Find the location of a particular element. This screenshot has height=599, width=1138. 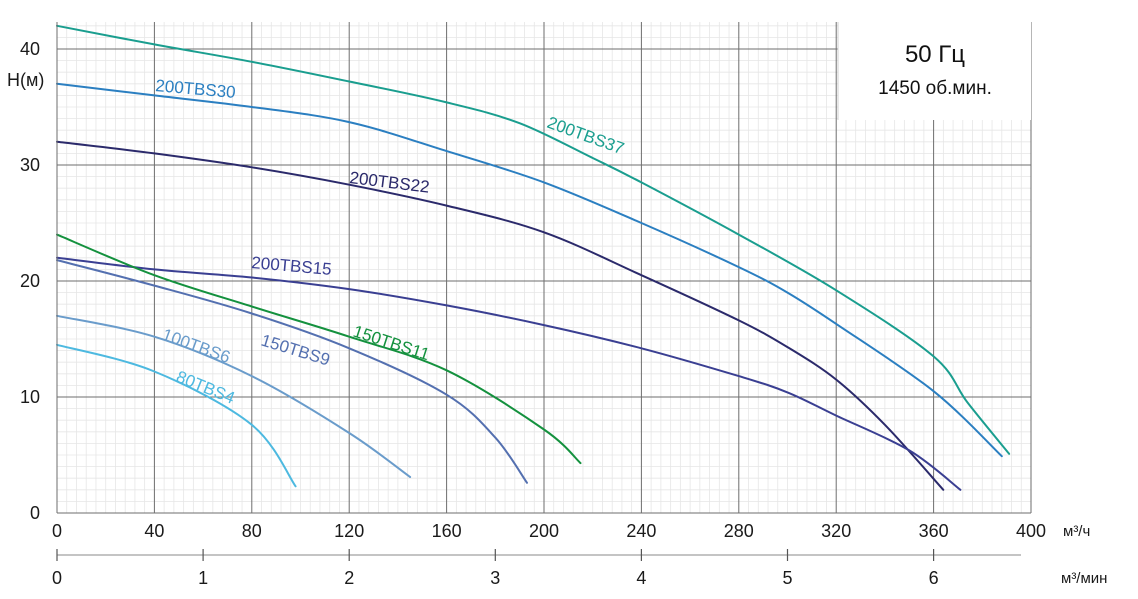

frequency-label: 50 Гц is located at coordinates (935, 54).